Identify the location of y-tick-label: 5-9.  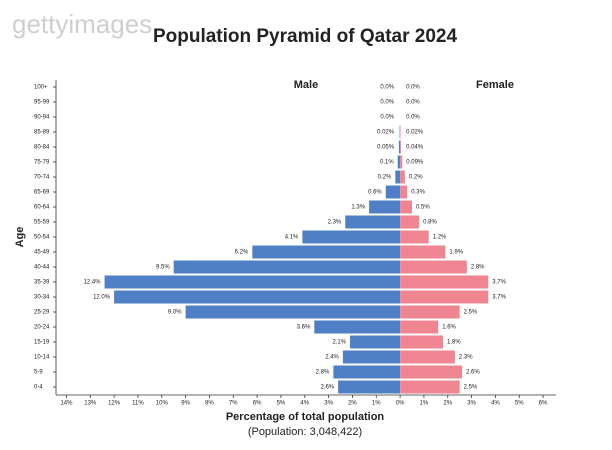
(38, 373).